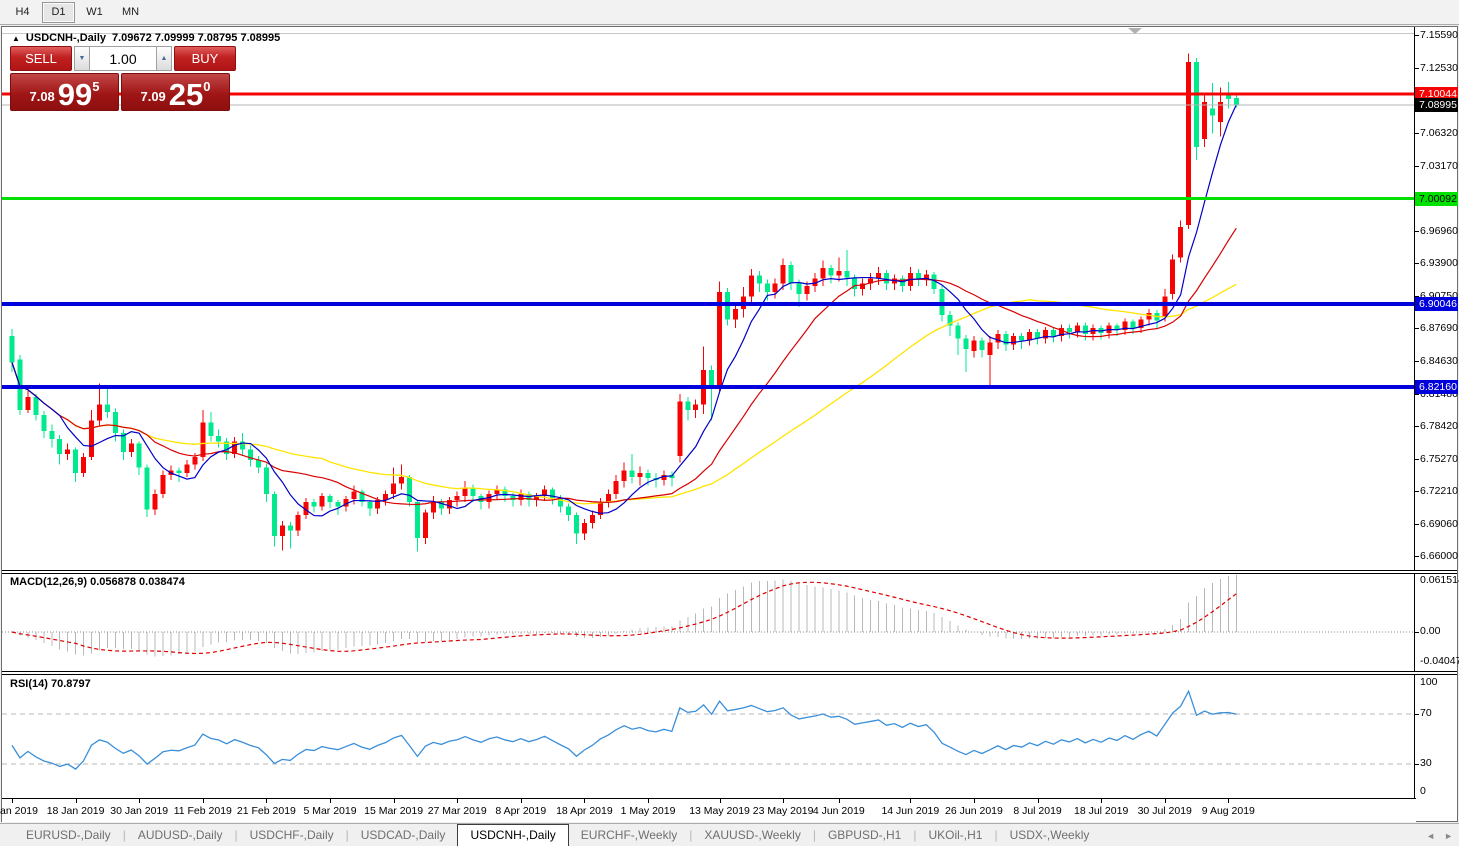  I want to click on chart-tab-usdcad-daily: USDCAD-,Daily, so click(403, 834).